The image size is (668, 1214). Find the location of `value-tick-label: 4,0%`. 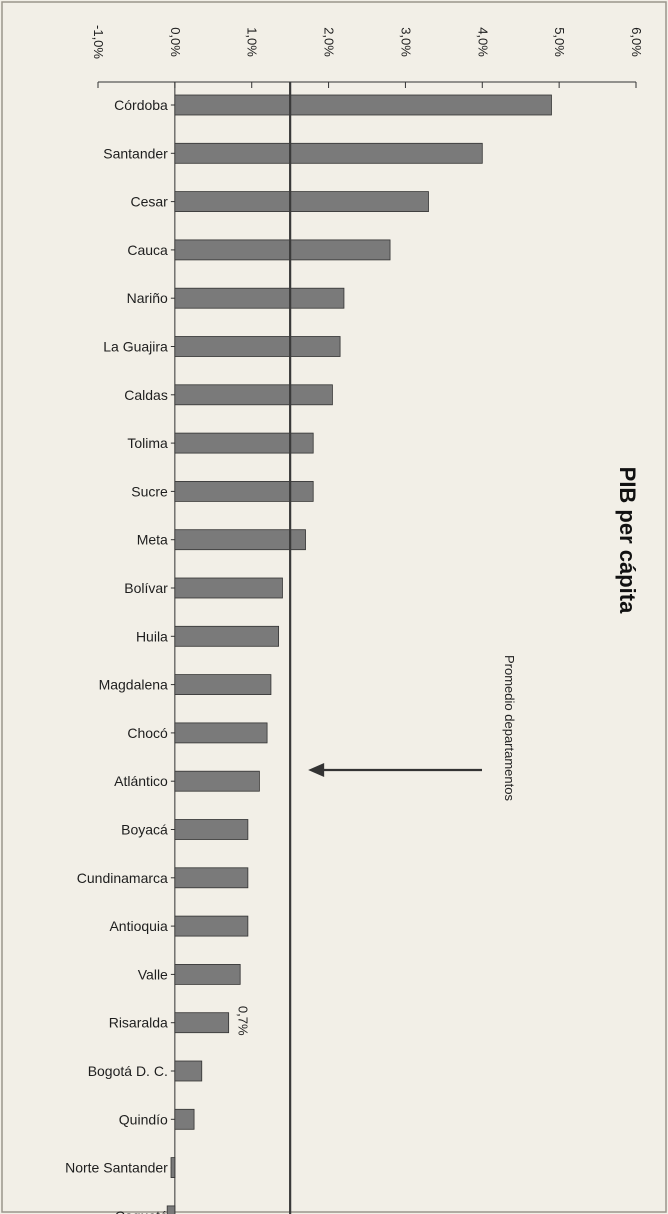

value-tick-label: 4,0% is located at coordinates (482, 42).